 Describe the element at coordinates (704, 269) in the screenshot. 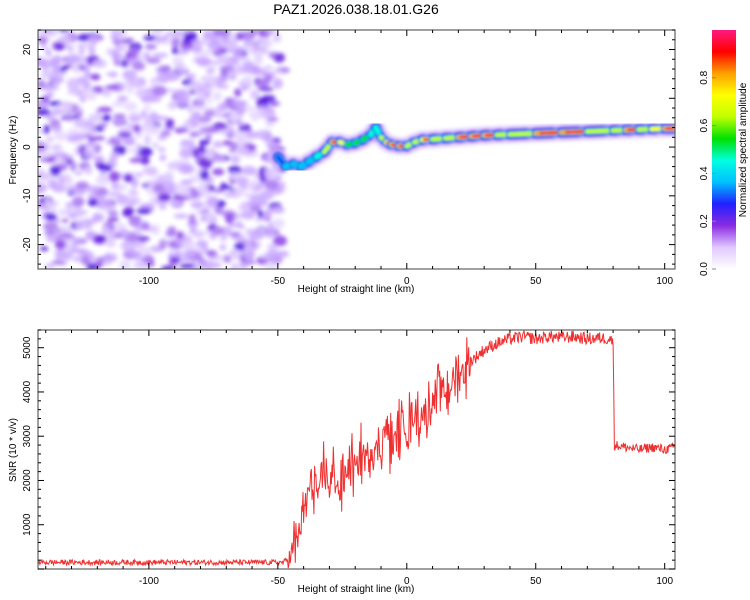

I see `colorbar-tick-label: 0.0` at that location.